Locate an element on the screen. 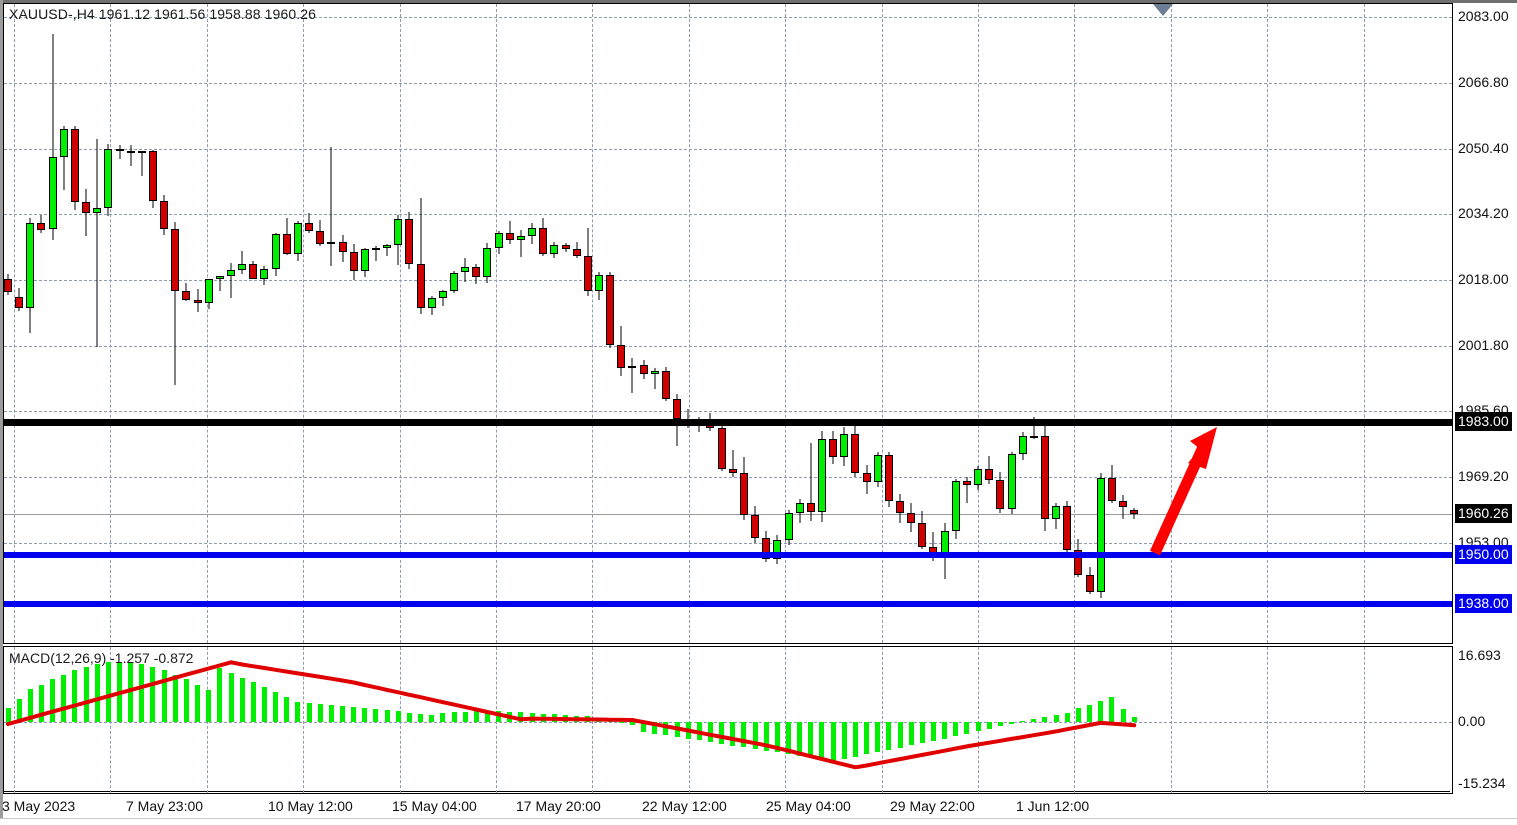  price-axis-badge-support: 1938.00 is located at coordinates (1483, 603).